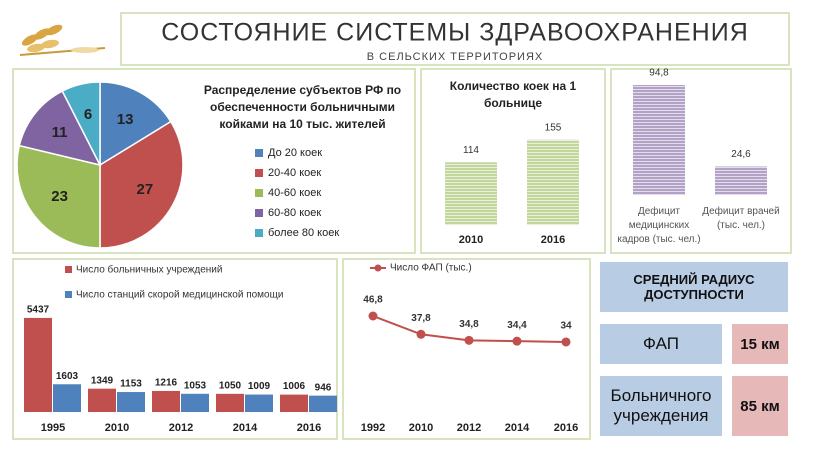 The height and width of the screenshot is (450, 822). Describe the element at coordinates (659, 73) in the screenshot. I see `data-label: 94,8` at that location.